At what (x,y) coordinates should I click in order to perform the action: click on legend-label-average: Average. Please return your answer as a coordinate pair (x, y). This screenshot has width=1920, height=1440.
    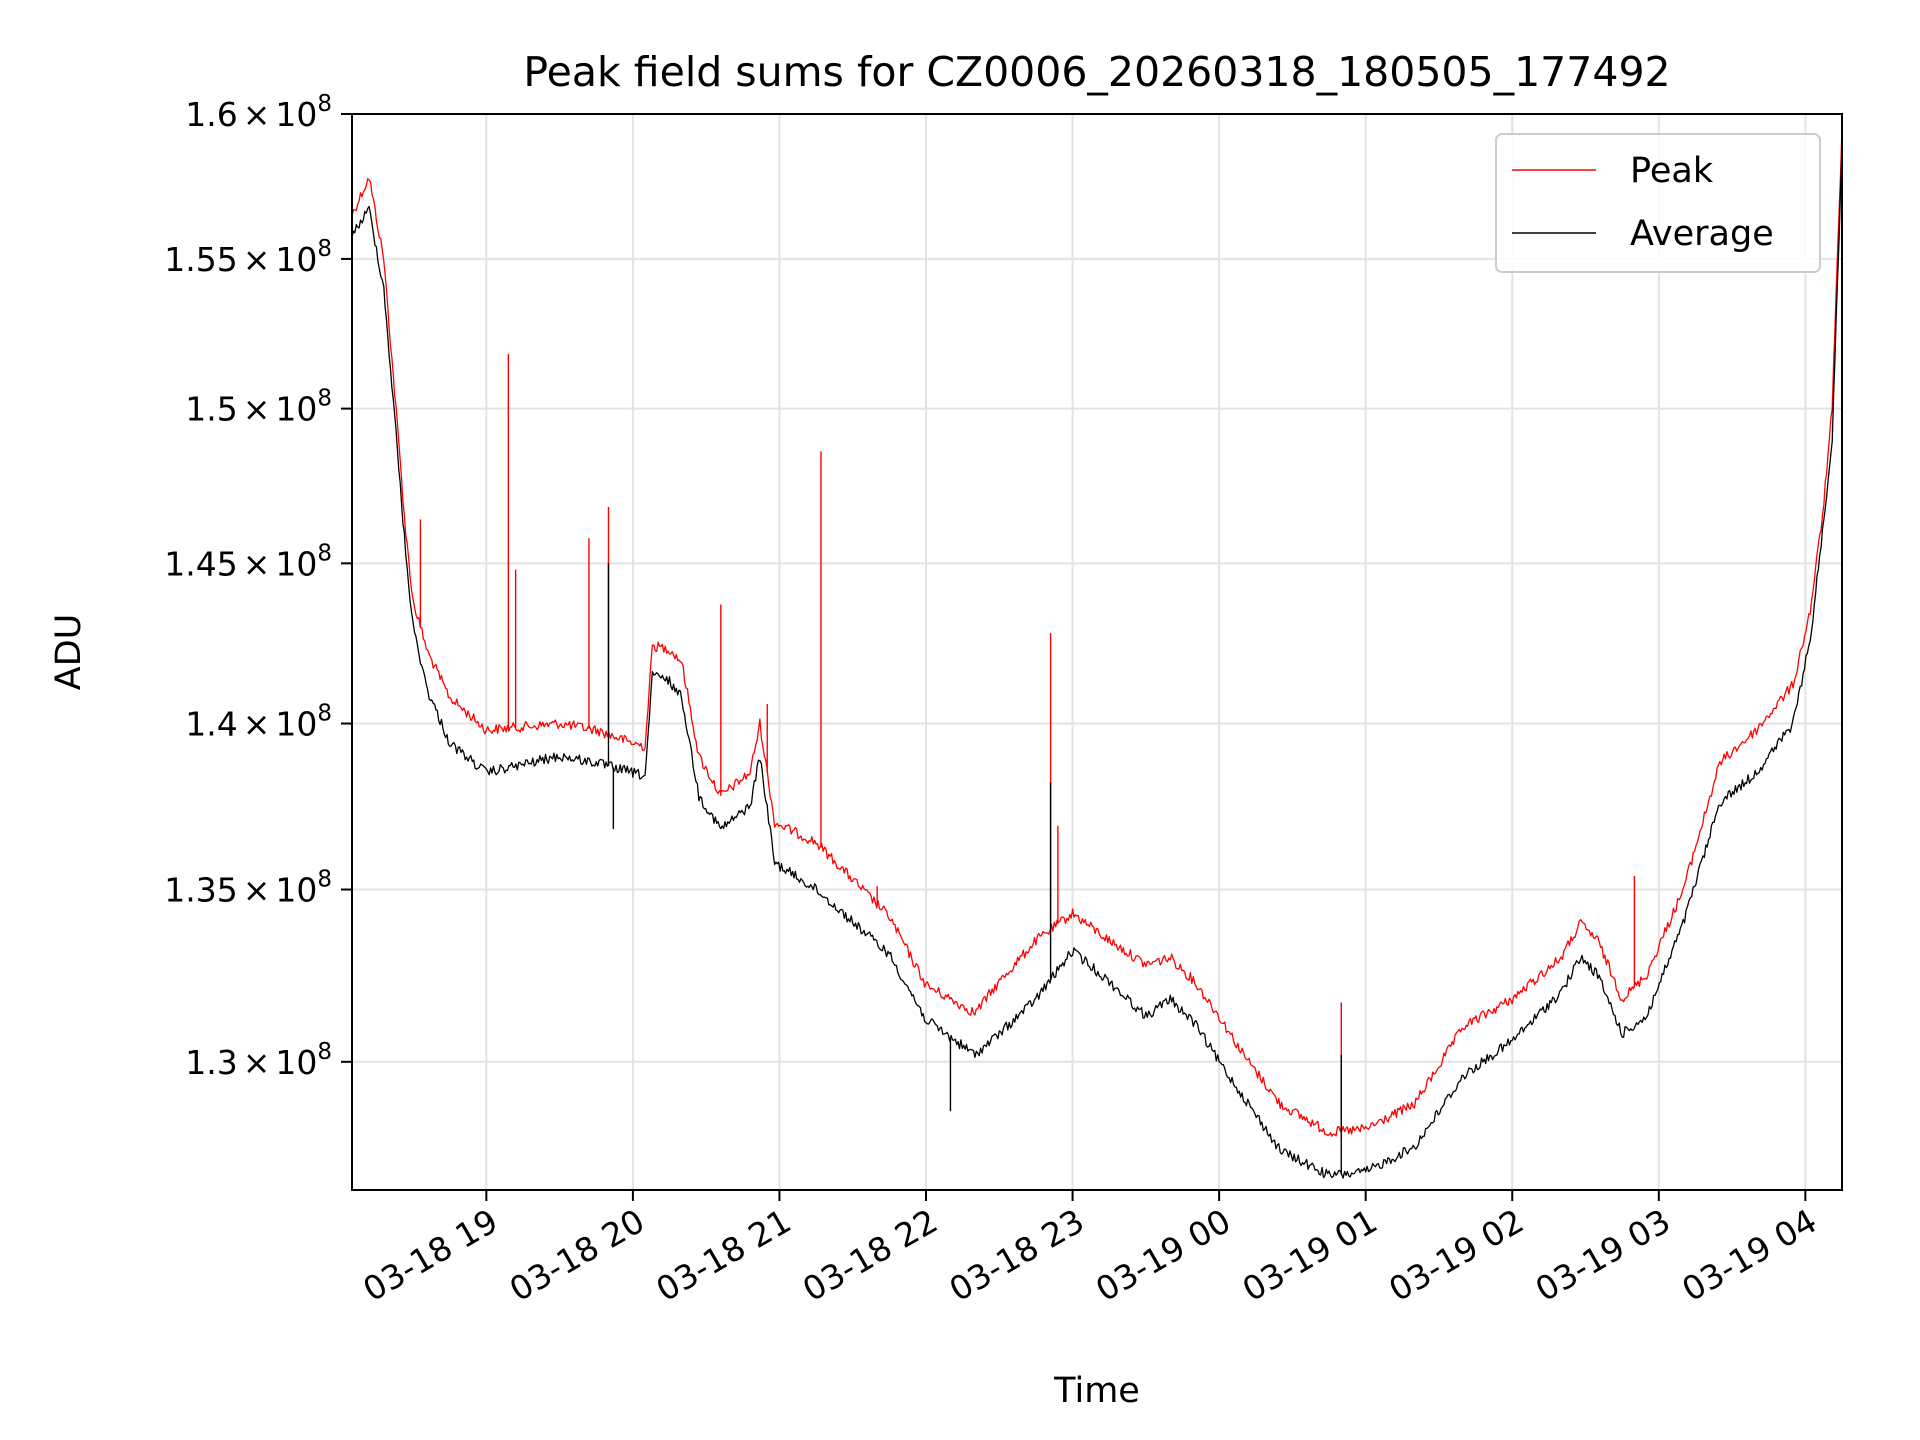
    Looking at the image, I should click on (1702, 234).